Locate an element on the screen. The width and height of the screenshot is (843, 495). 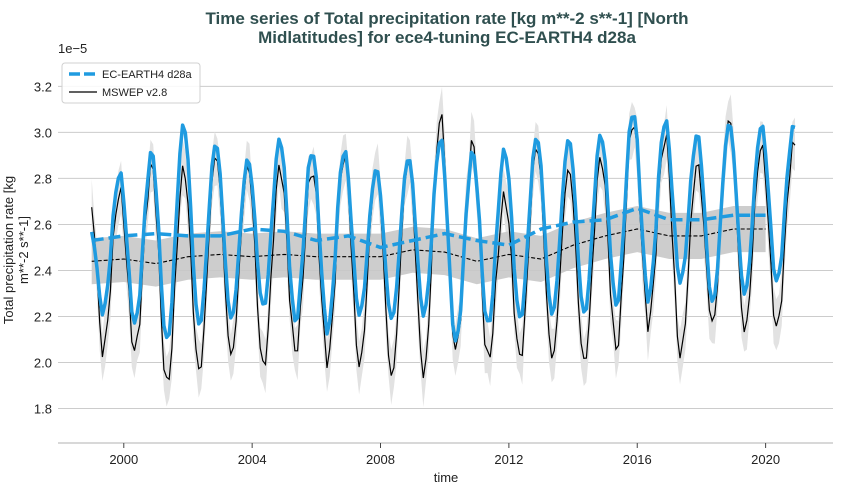
legend-box is located at coordinates (131, 83).